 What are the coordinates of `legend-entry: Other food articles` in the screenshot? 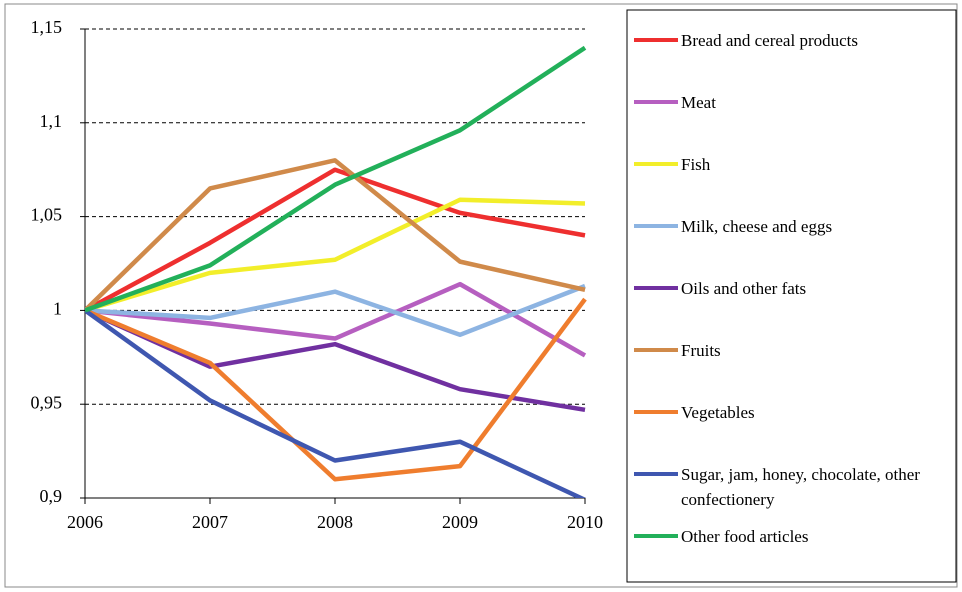 It's located at (793, 536).